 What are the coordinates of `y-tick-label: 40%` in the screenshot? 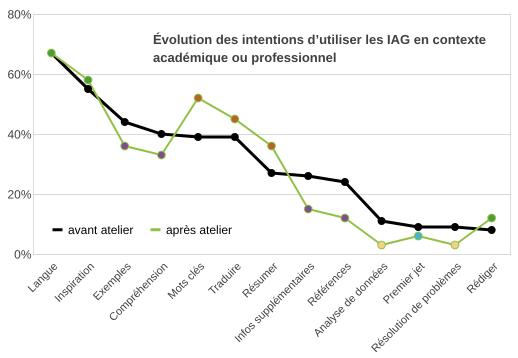 It's located at (19, 135).